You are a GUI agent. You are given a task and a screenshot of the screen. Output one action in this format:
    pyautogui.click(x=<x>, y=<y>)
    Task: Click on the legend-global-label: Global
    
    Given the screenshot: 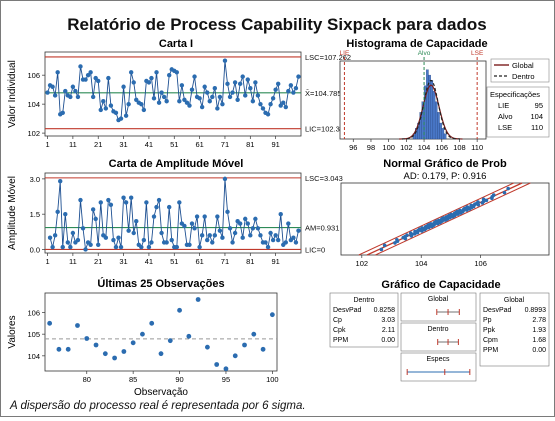 What is the action you would take?
    pyautogui.click(x=523, y=65)
    